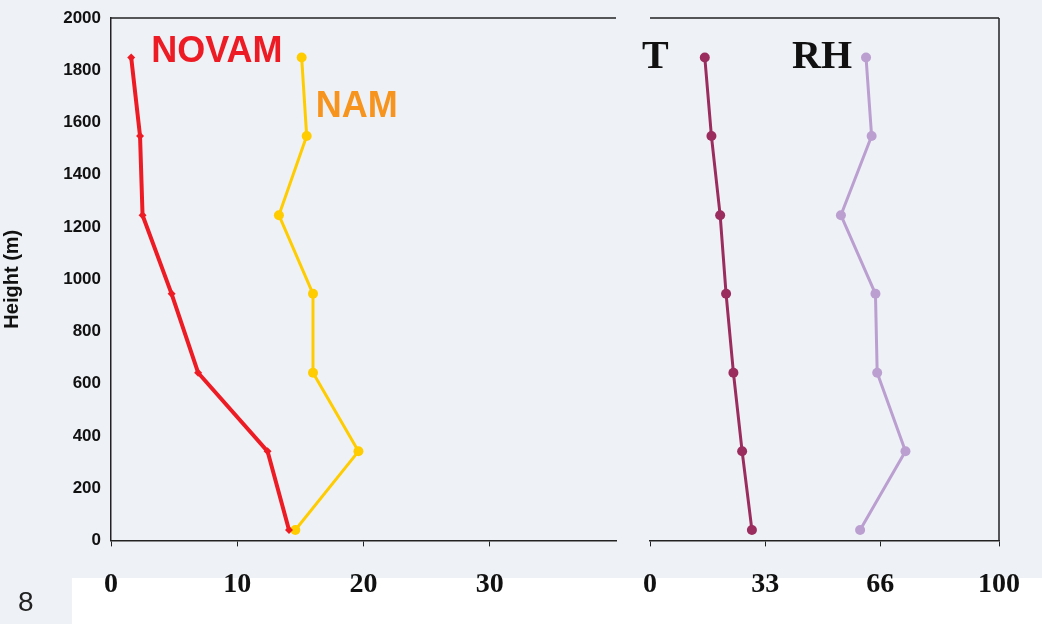 Image resolution: width=1042 pixels, height=624 pixels. Describe the element at coordinates (82, 69) in the screenshot. I see `y-tick-label: 1800` at that location.